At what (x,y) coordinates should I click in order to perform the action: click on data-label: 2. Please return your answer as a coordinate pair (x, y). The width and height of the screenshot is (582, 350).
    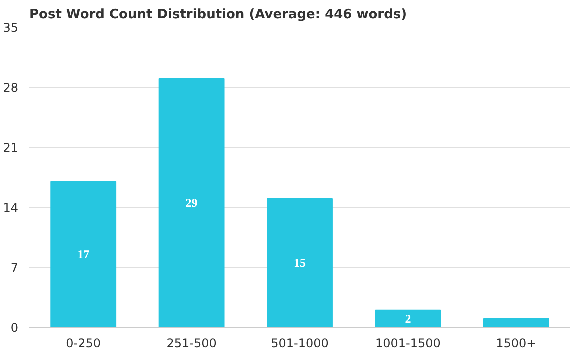
    Looking at the image, I should click on (408, 319).